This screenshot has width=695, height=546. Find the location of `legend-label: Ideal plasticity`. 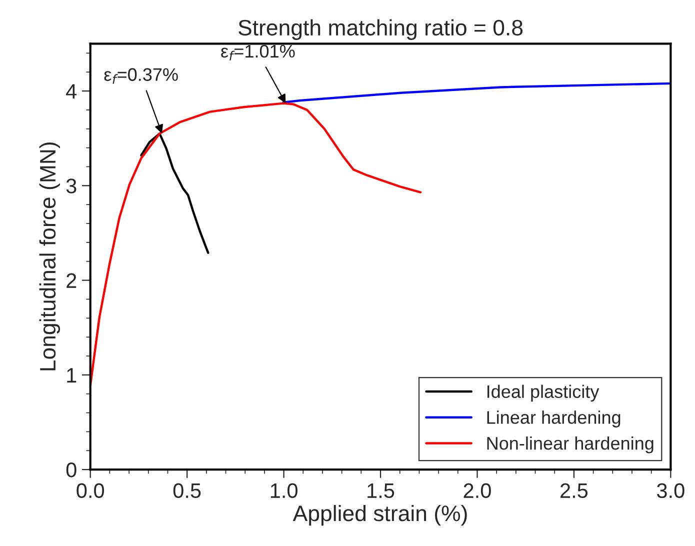

legend-label: Ideal plasticity is located at coordinates (543, 393).